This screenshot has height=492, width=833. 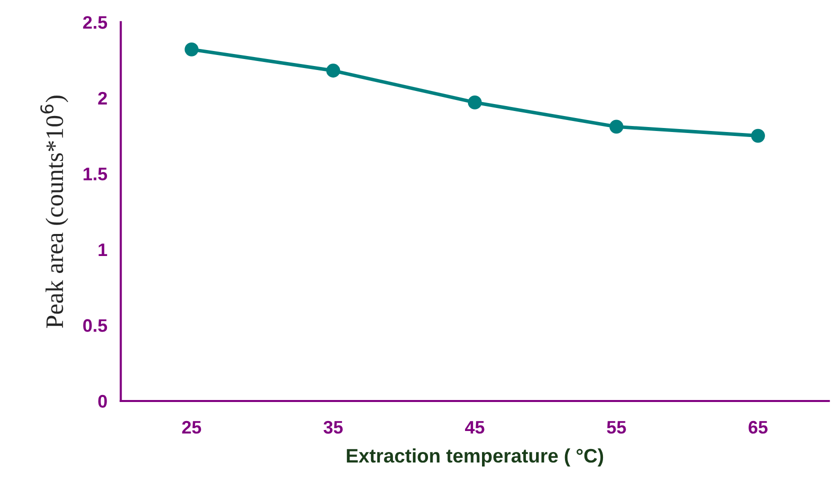 What do you see at coordinates (333, 427) in the screenshot?
I see `x-tick-label: 35` at bounding box center [333, 427].